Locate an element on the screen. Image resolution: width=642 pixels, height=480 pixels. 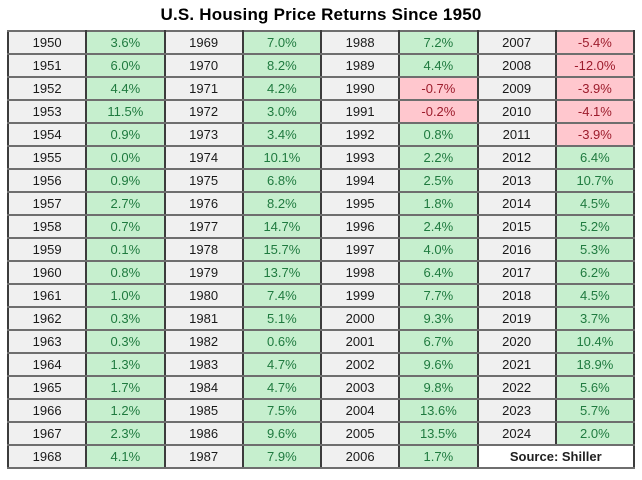
year-cell: 2013 is located at coordinates (516, 180).